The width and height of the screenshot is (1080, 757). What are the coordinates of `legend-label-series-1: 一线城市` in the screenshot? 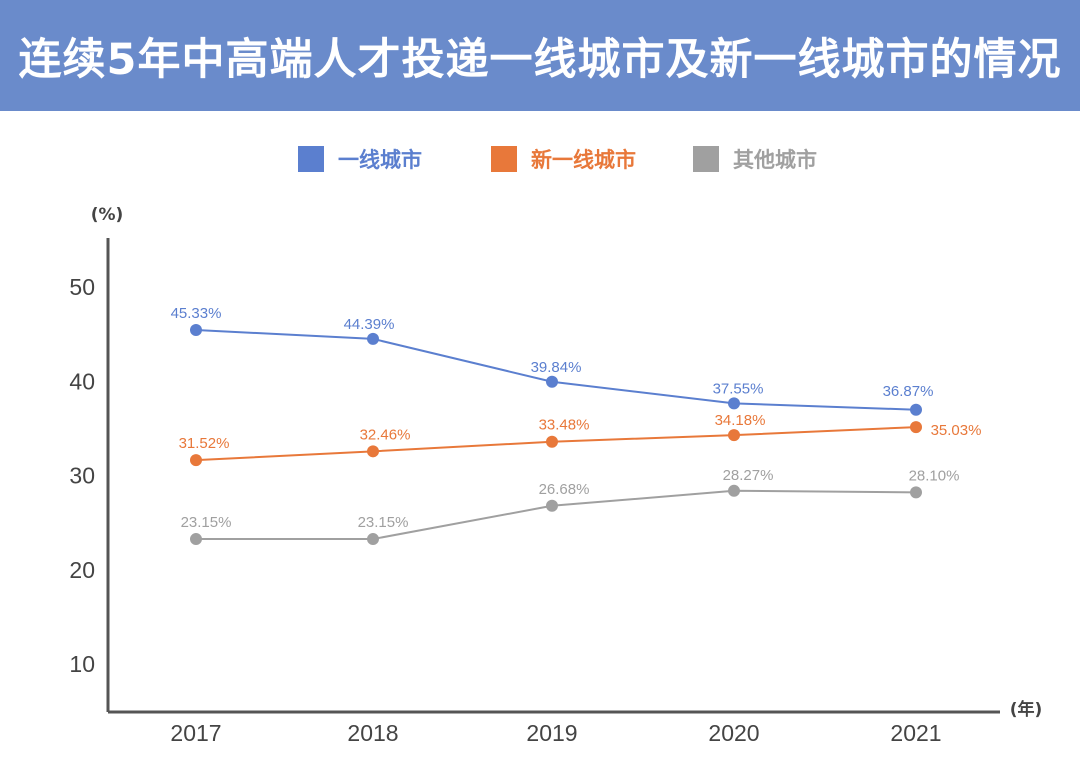 It's located at (380, 160).